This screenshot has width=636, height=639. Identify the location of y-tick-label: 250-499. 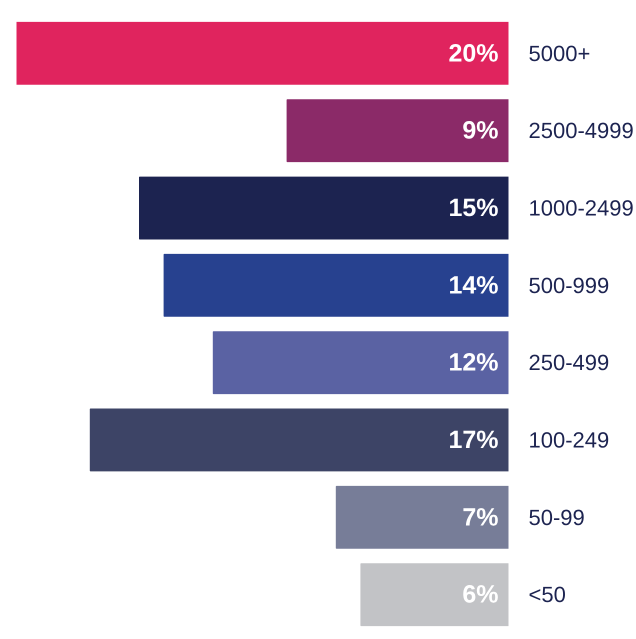
(569, 363).